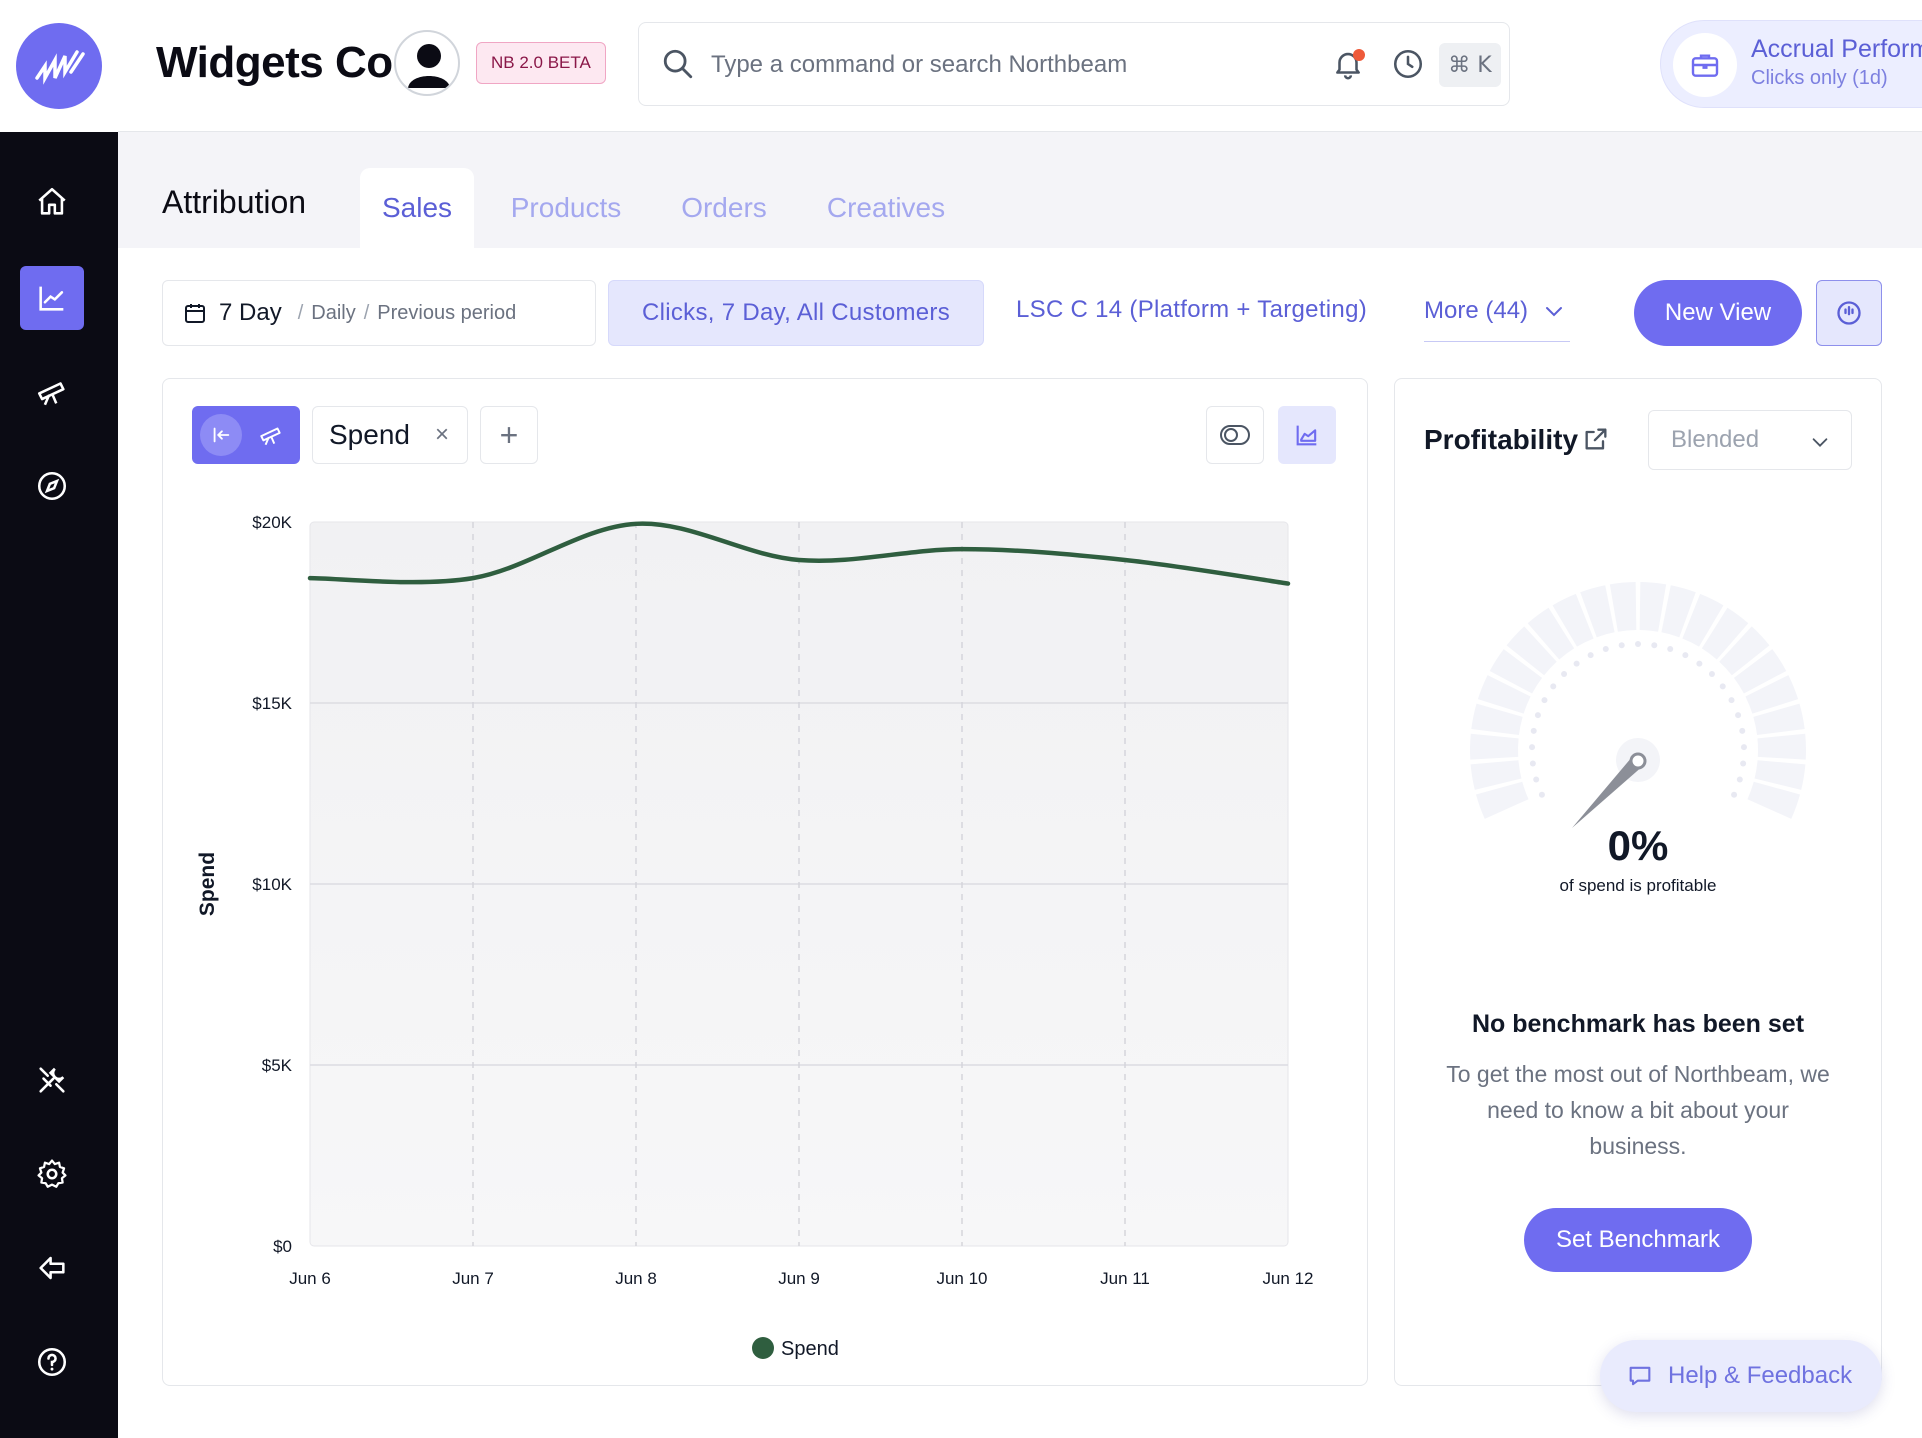 This screenshot has width=1922, height=1438. What do you see at coordinates (1750, 440) in the screenshot?
I see `profitability-mode-select: Blended` at bounding box center [1750, 440].